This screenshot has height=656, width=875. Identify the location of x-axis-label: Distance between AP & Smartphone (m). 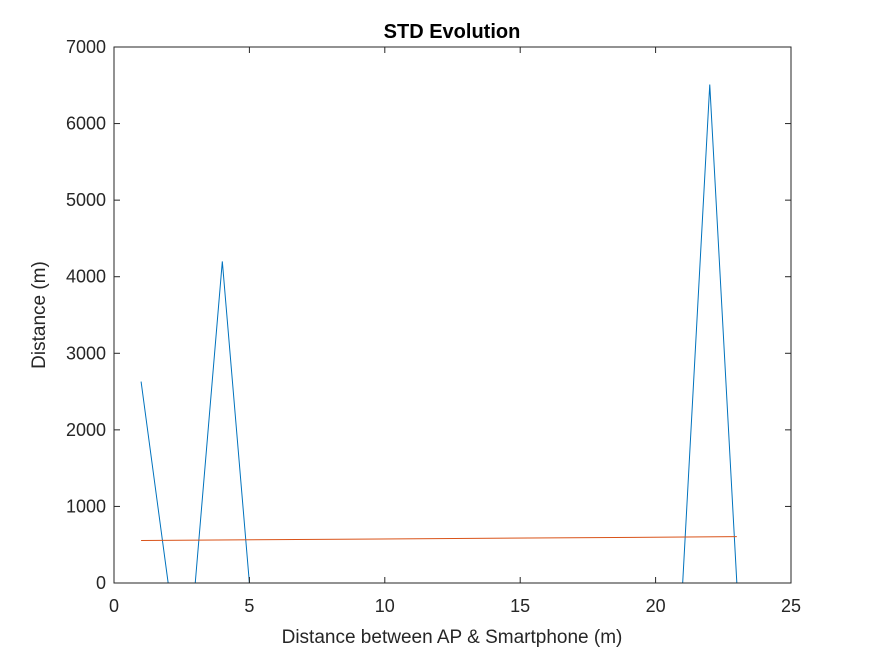
(452, 637).